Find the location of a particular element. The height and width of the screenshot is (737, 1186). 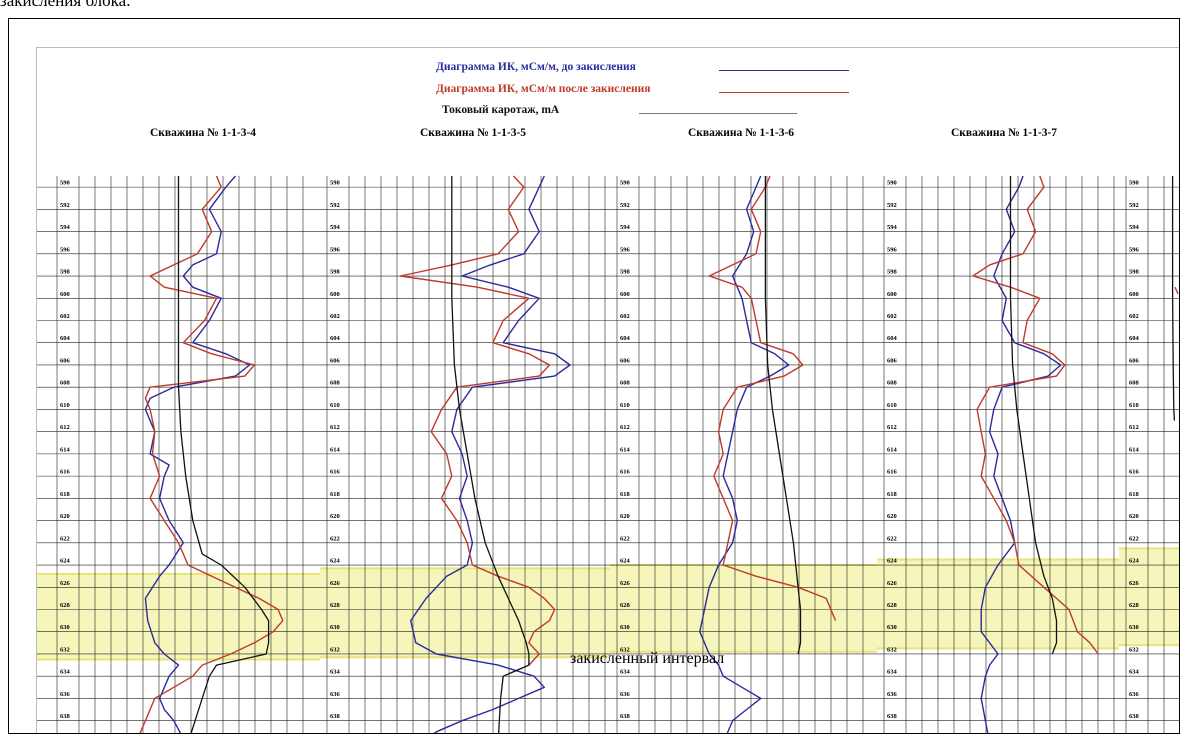

well-title-2: Скважина № 1-1-3-5 is located at coordinates (473, 133).